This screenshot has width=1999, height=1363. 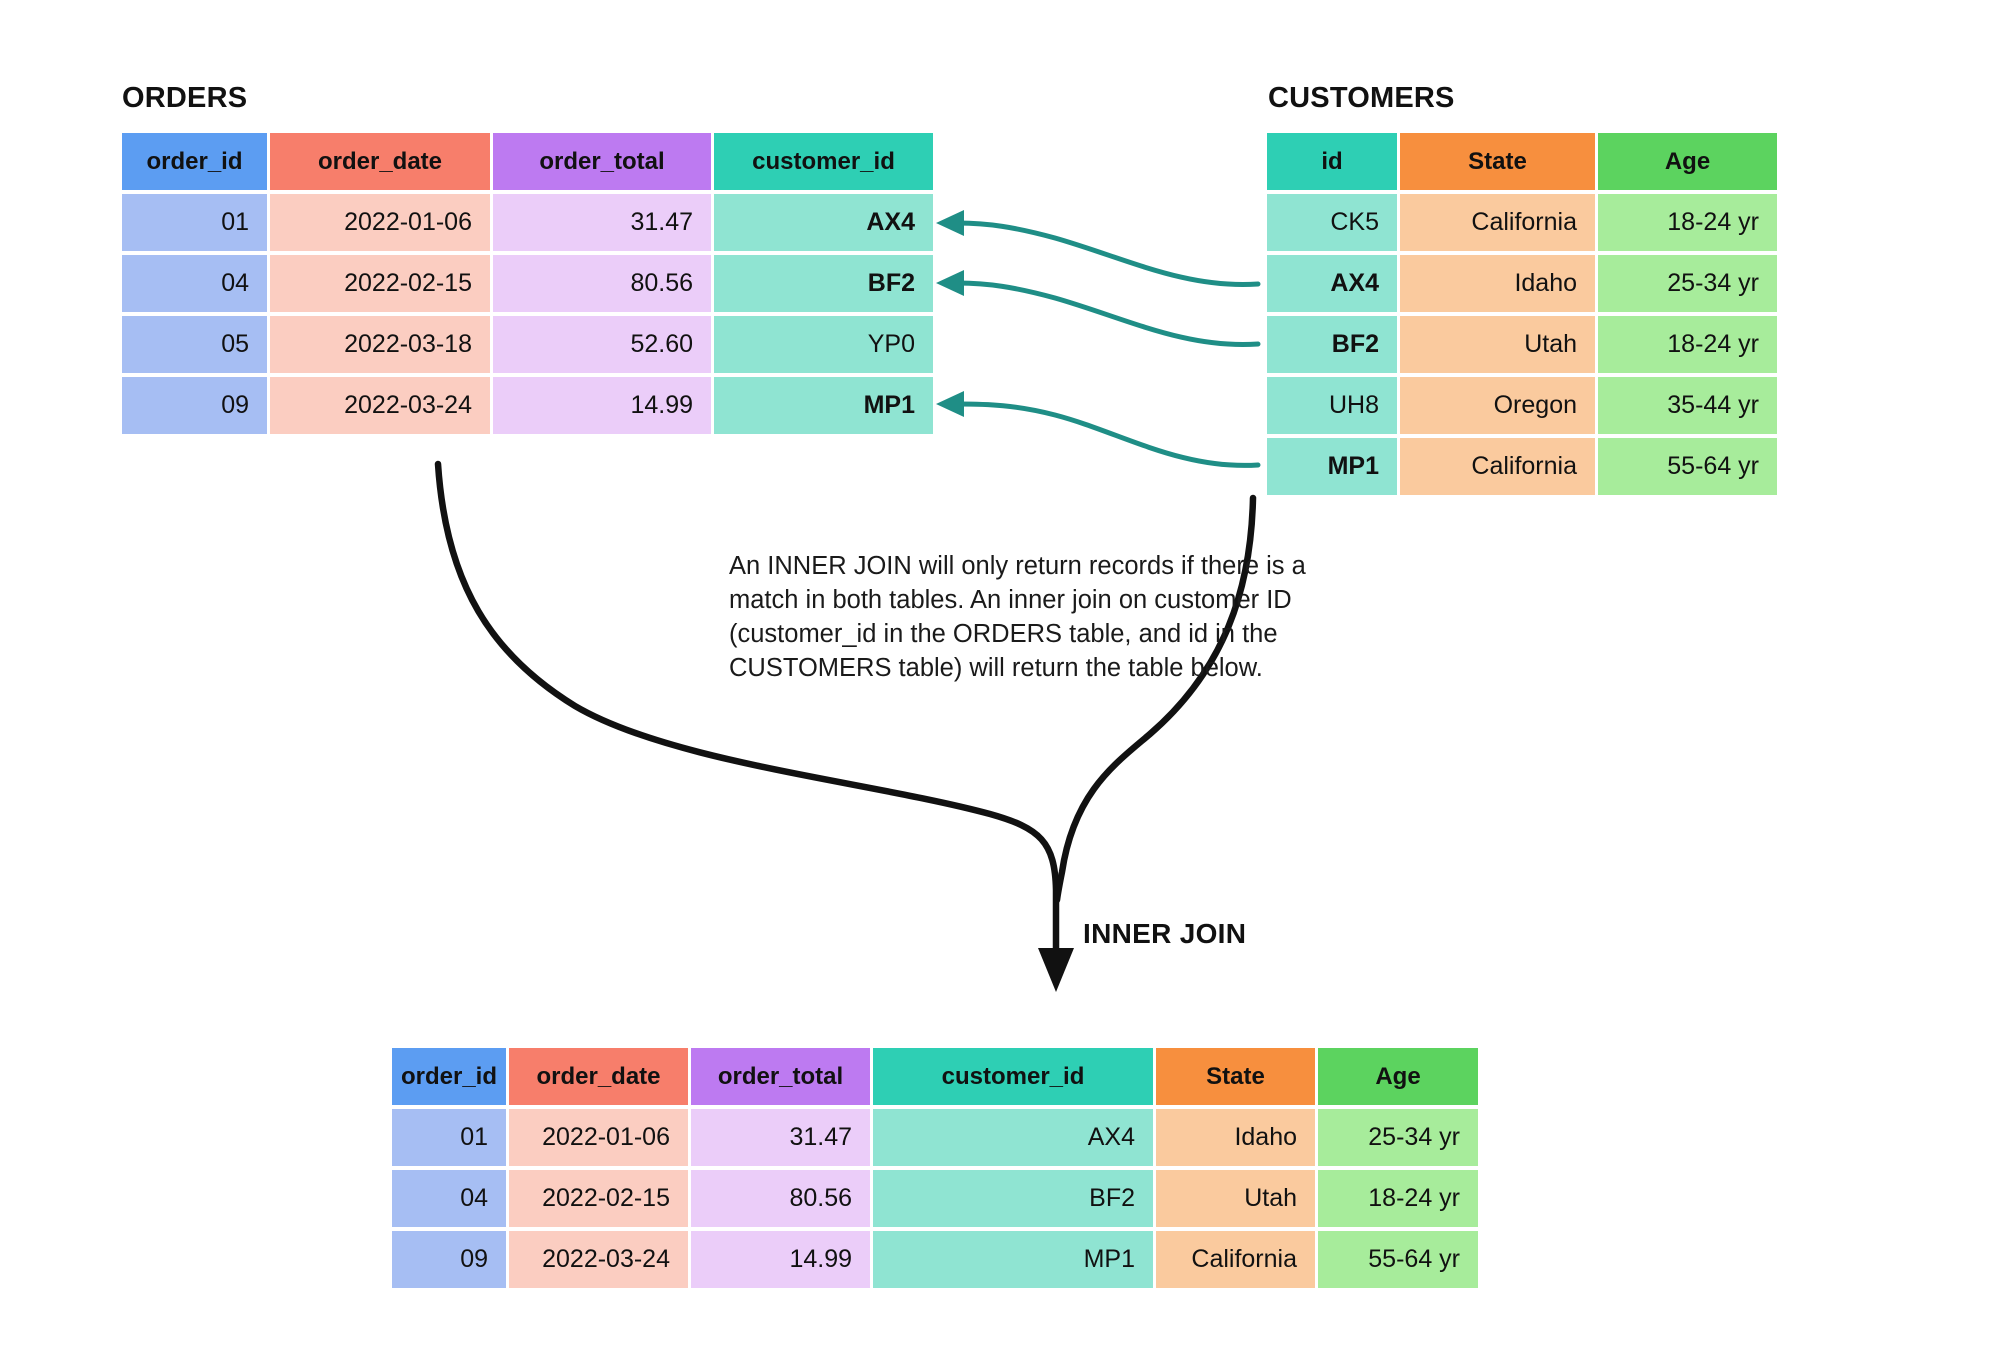 What do you see at coordinates (598, 1076) in the screenshot?
I see `result-header-order-date: order_date` at bounding box center [598, 1076].